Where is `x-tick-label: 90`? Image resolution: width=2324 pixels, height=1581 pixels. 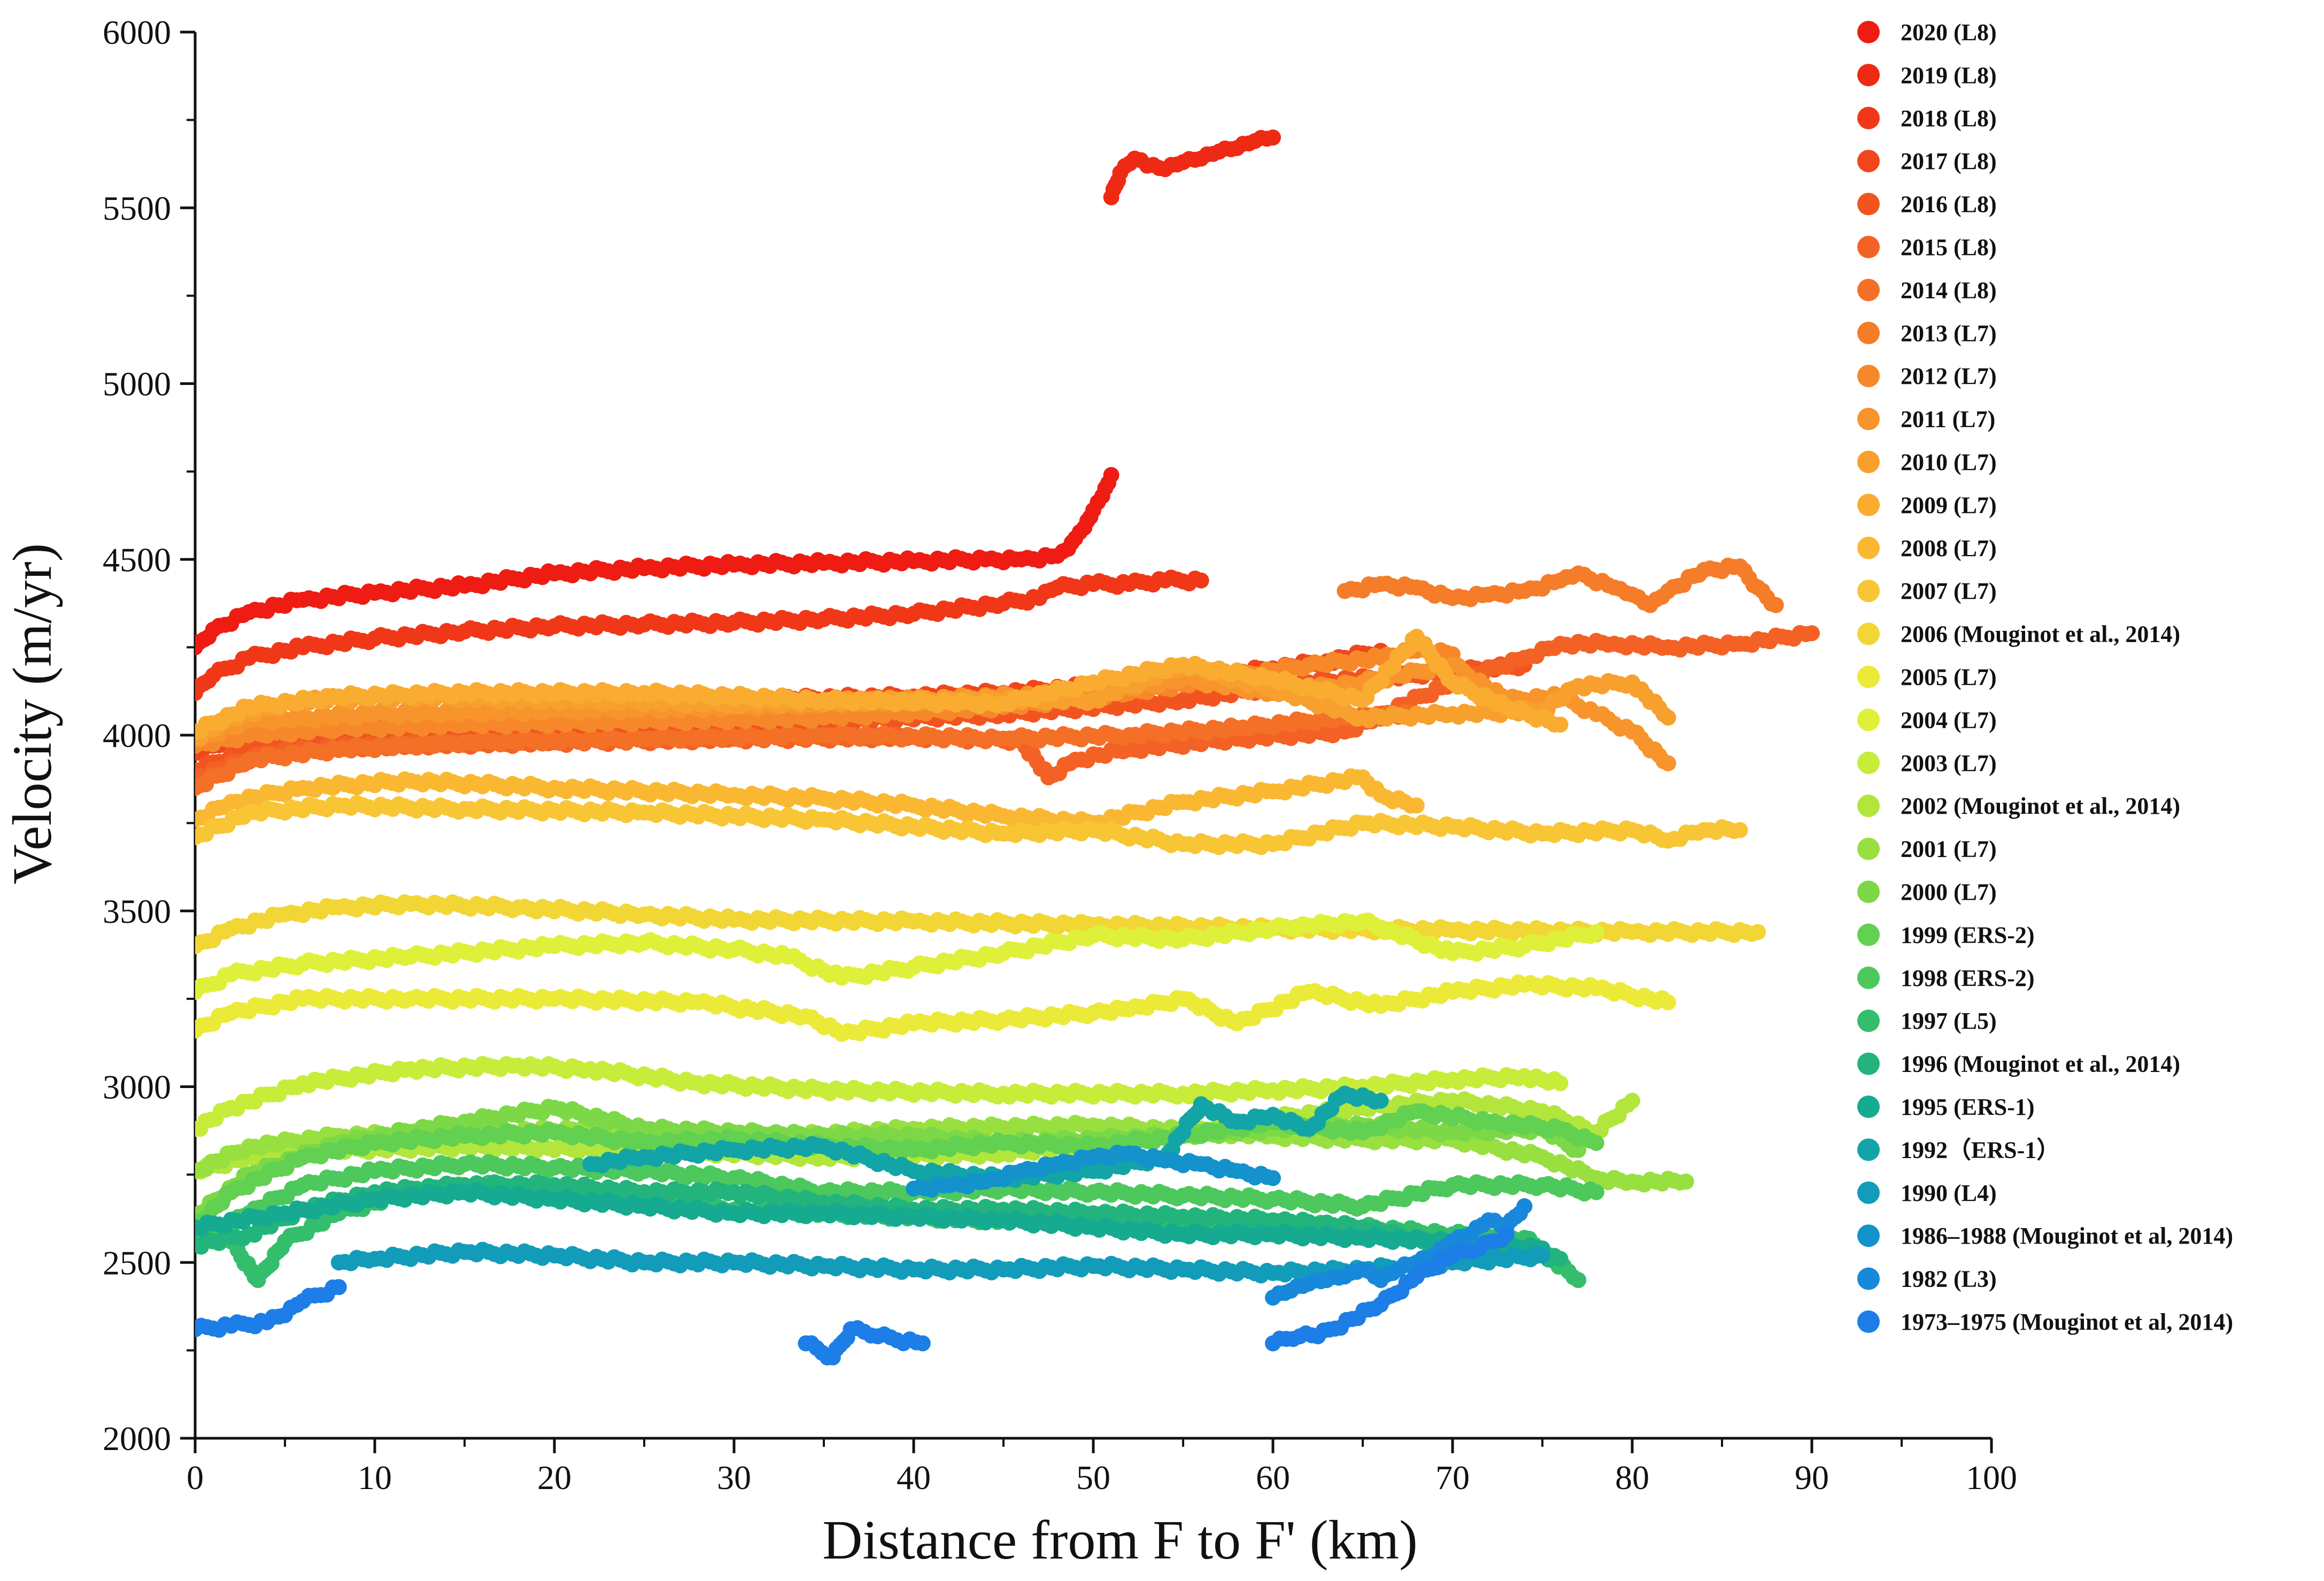 x-tick-label: 90 is located at coordinates (1812, 1478).